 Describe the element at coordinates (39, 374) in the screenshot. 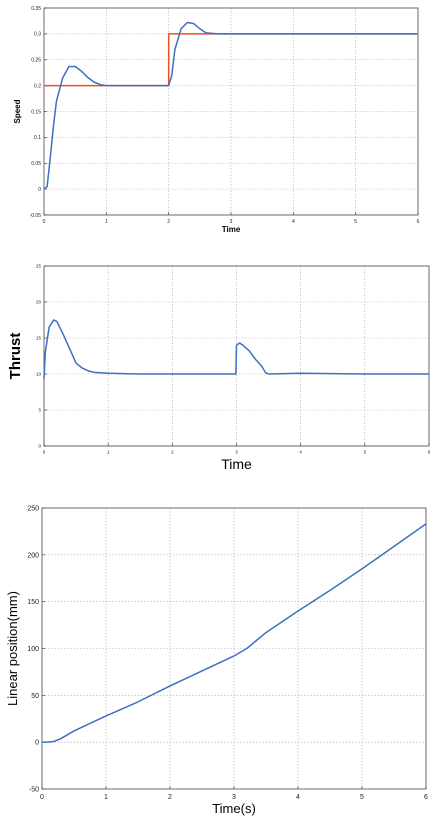

I see `y-tick-label: 10` at that location.